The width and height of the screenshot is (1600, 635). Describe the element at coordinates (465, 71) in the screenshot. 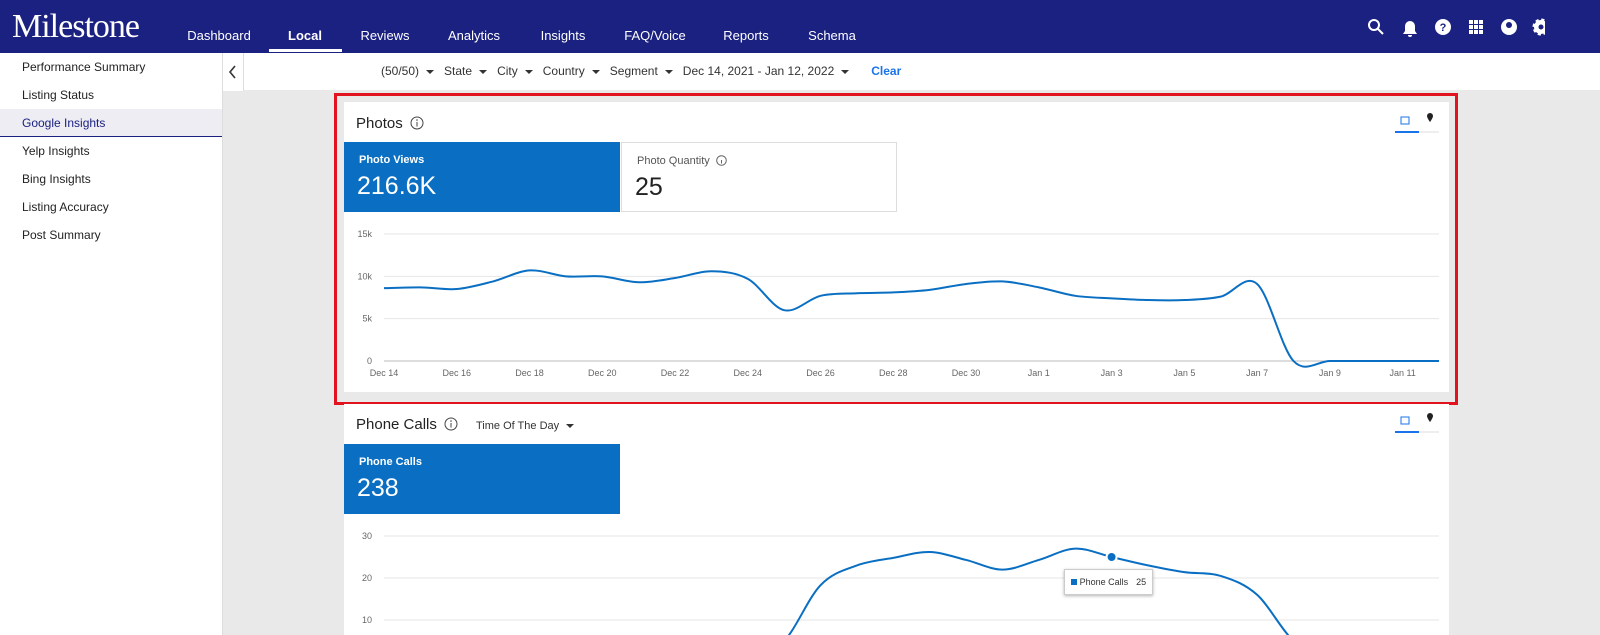

I see `filter-dropdown: State` at that location.